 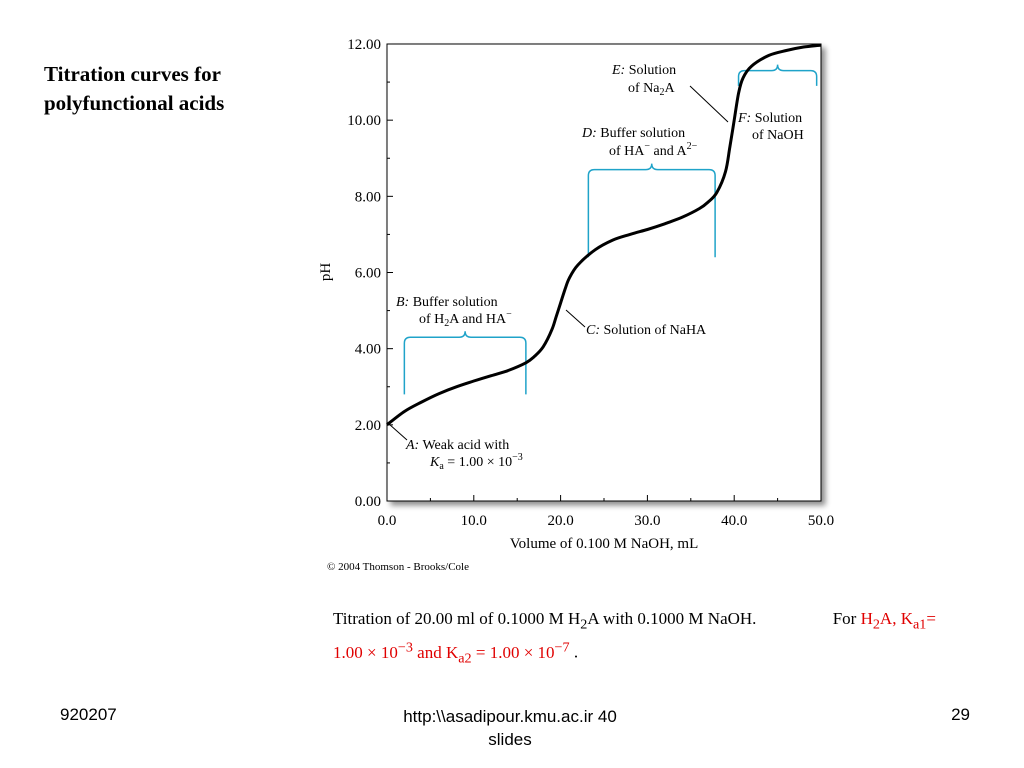 I want to click on annotation-f-line1: F: Solution, so click(x=769, y=118).